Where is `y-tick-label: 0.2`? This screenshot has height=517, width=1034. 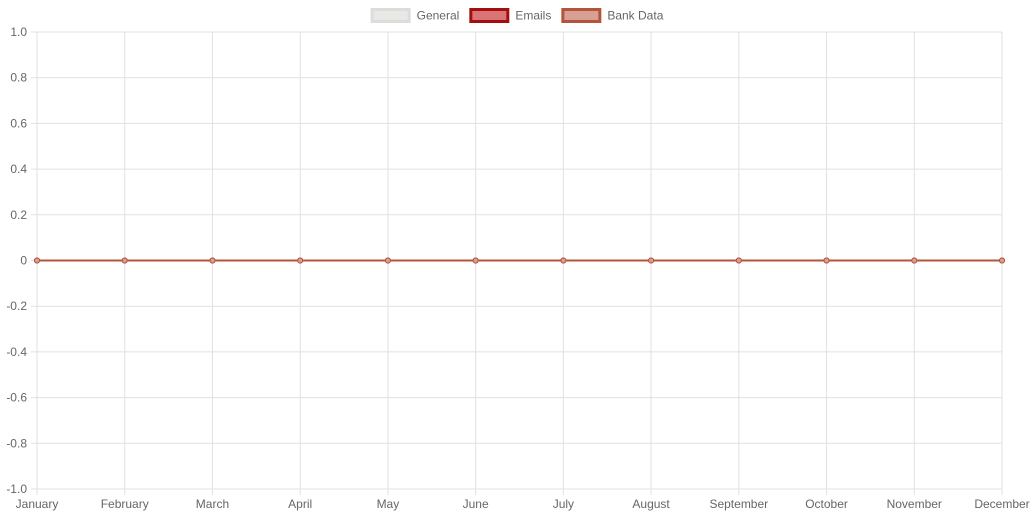 y-tick-label: 0.2 is located at coordinates (18, 215).